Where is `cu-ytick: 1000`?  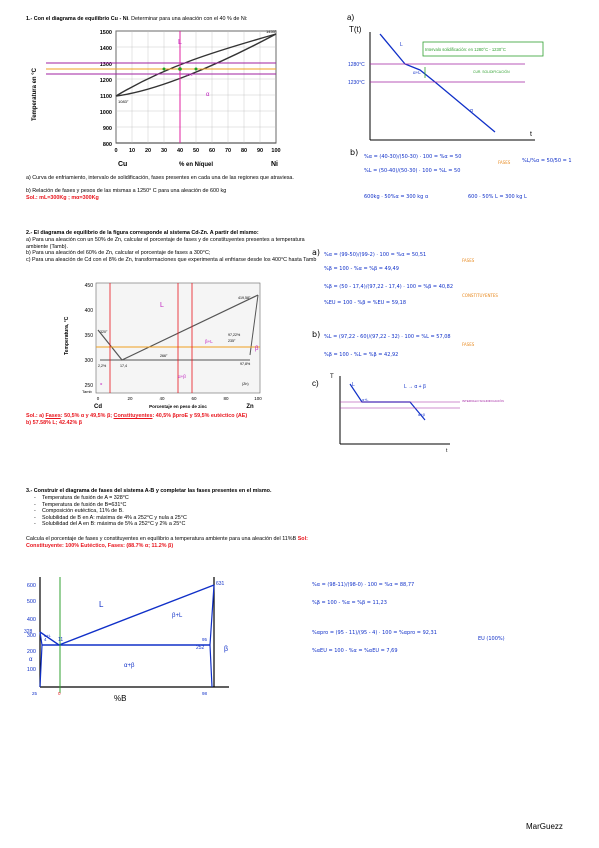 cu-ytick: 1000 is located at coordinates (106, 113).